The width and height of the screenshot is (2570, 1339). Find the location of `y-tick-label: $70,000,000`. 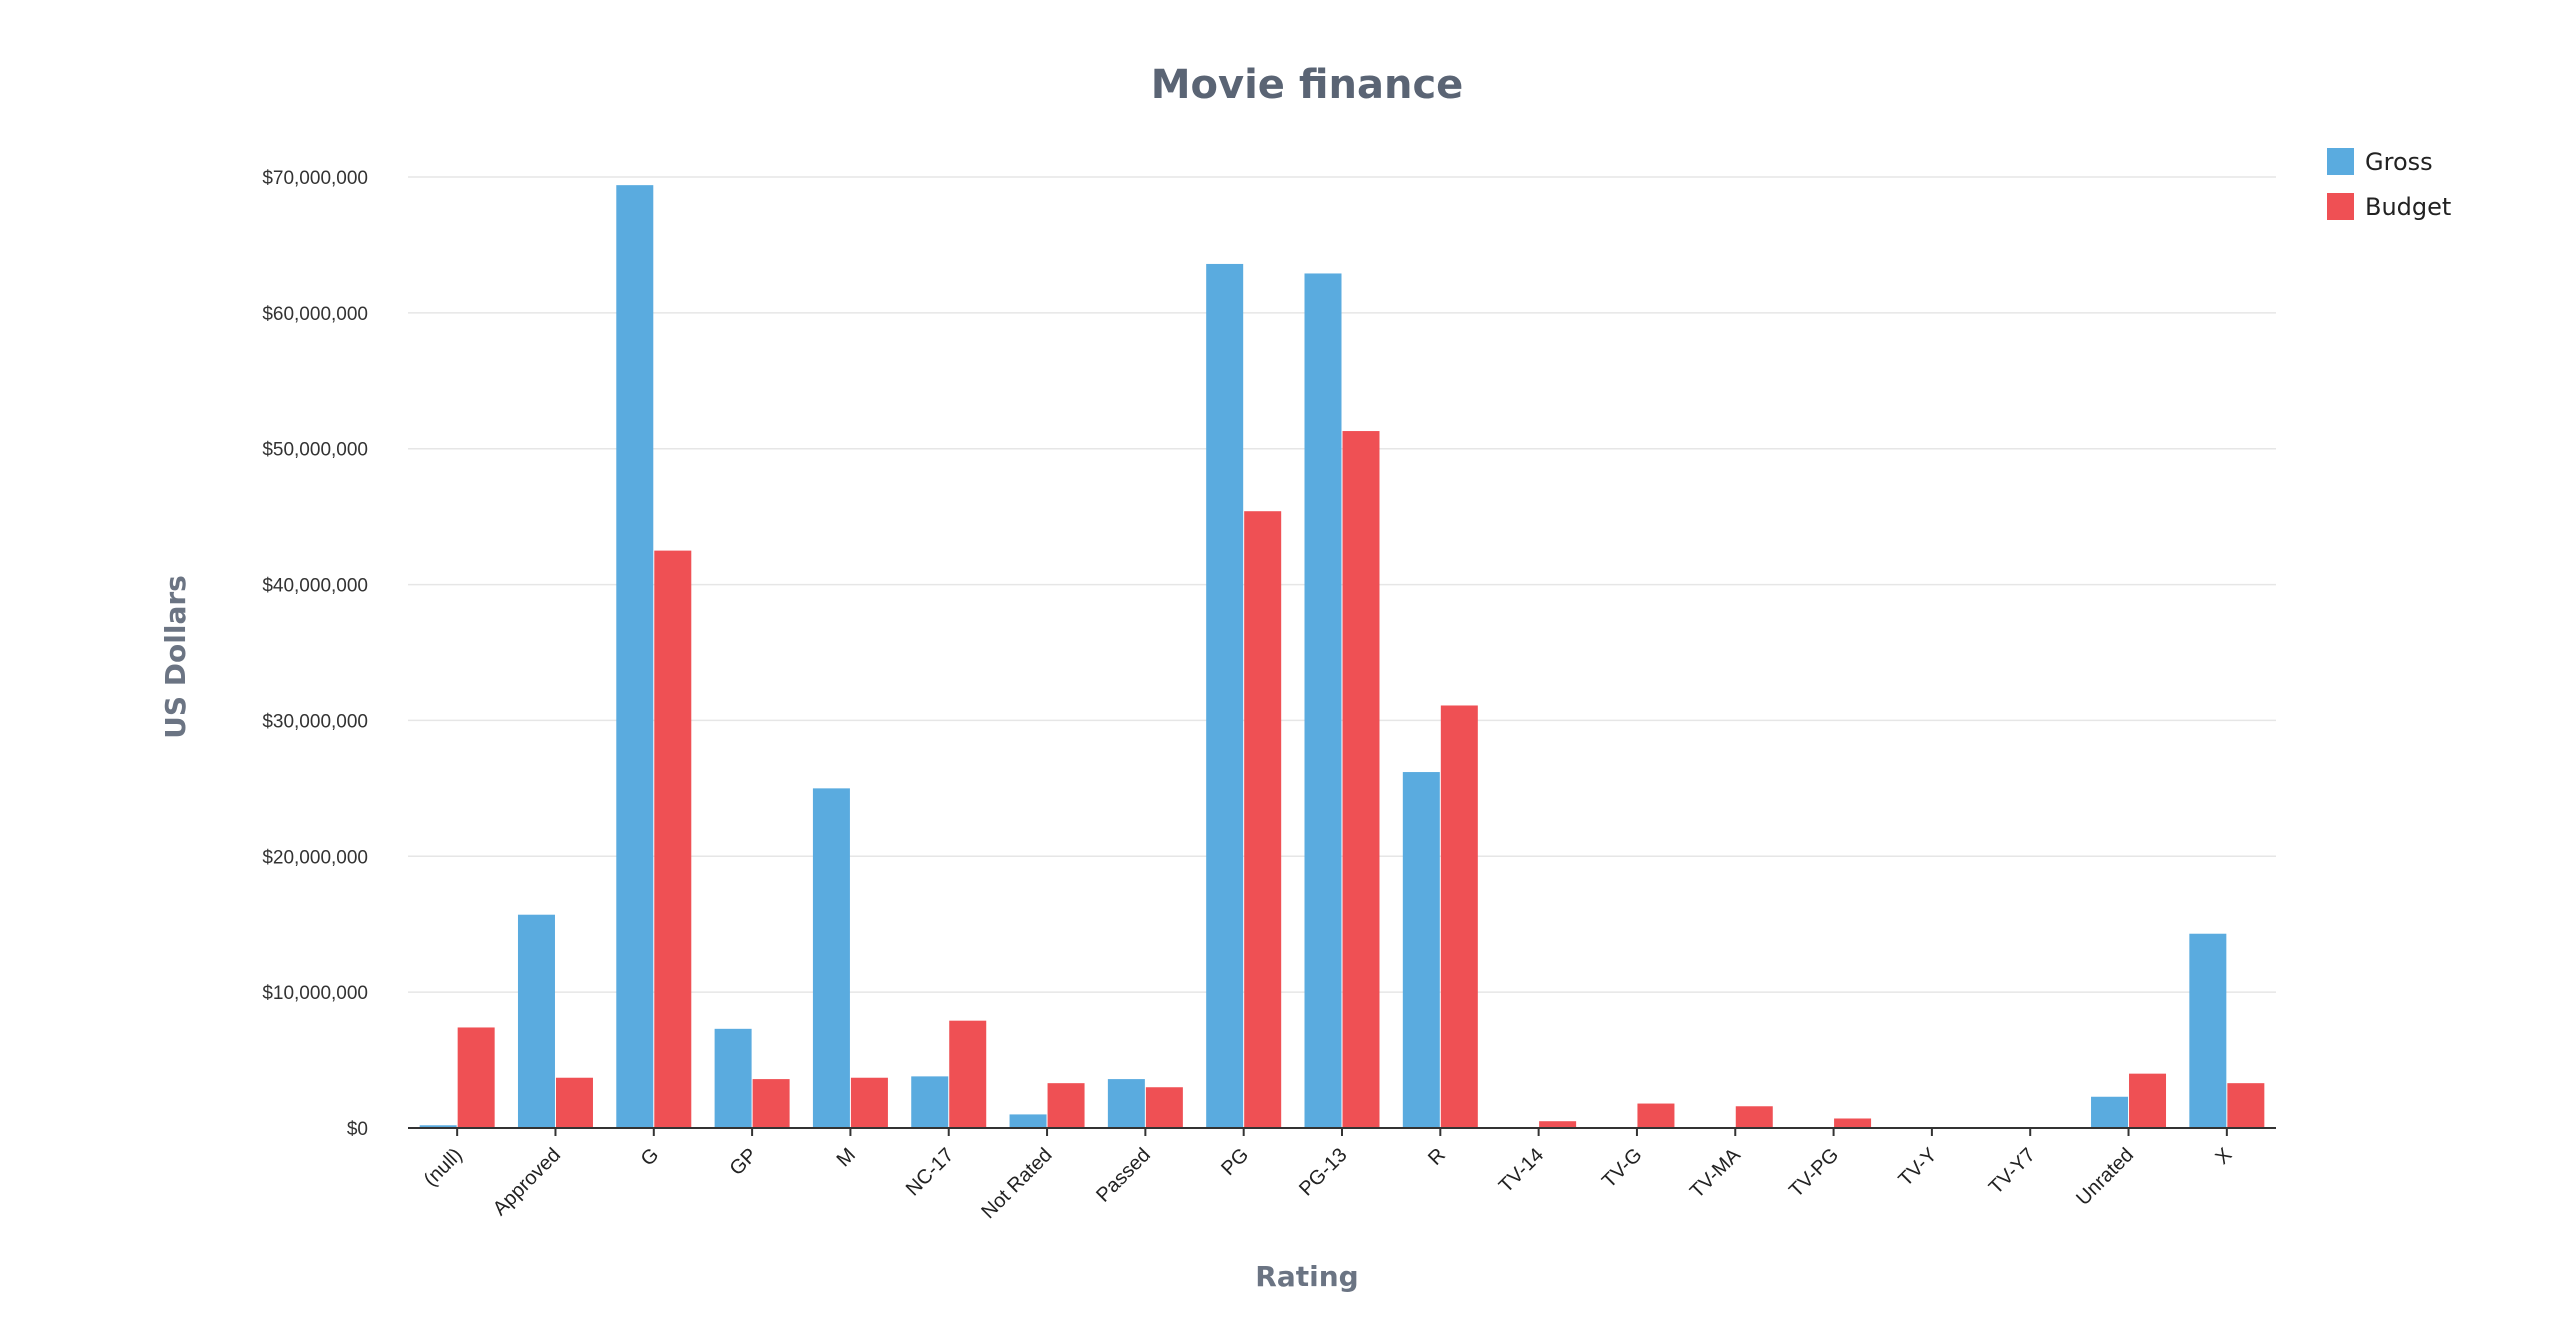

y-tick-label: $70,000,000 is located at coordinates (315, 178).